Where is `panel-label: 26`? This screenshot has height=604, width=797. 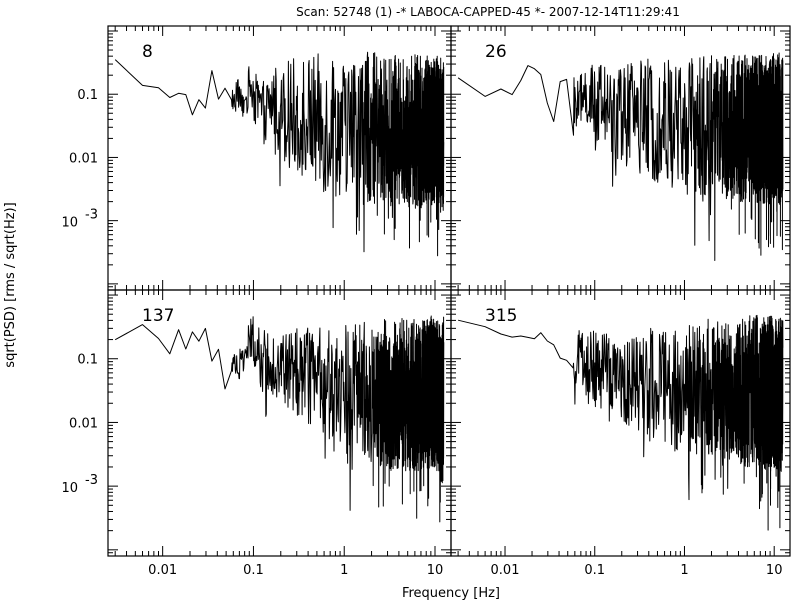 panel-label: 26 is located at coordinates (496, 52).